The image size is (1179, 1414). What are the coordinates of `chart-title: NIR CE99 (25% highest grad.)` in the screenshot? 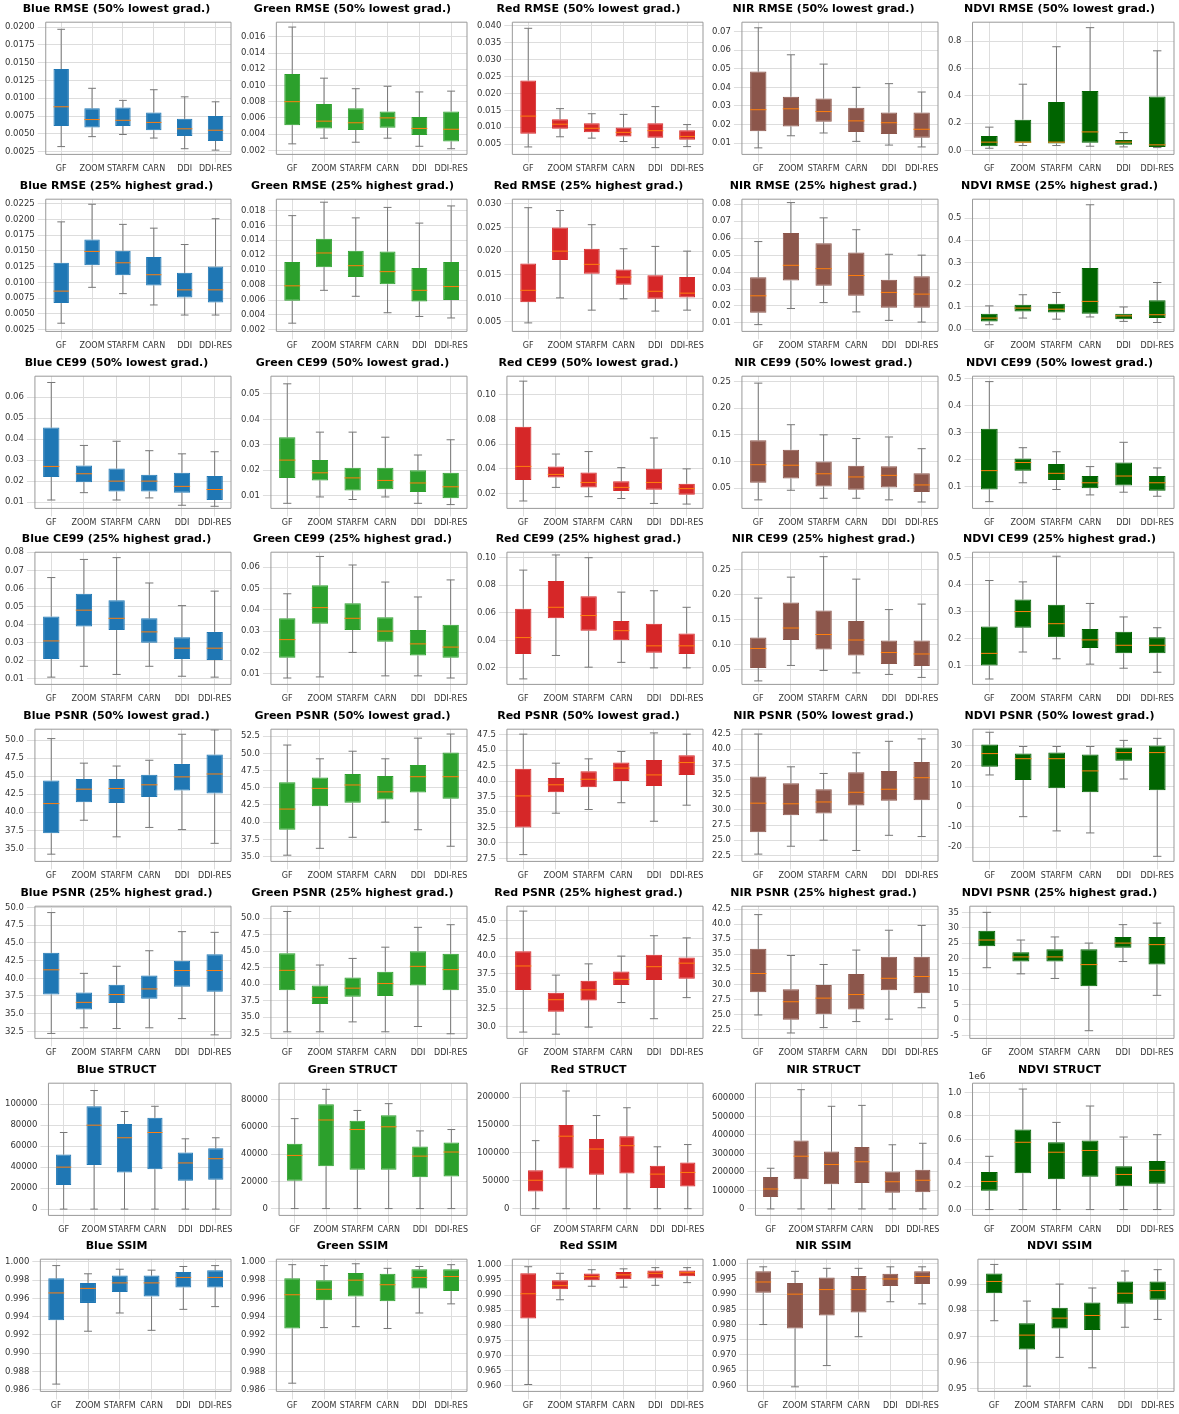 It's located at (824, 539).